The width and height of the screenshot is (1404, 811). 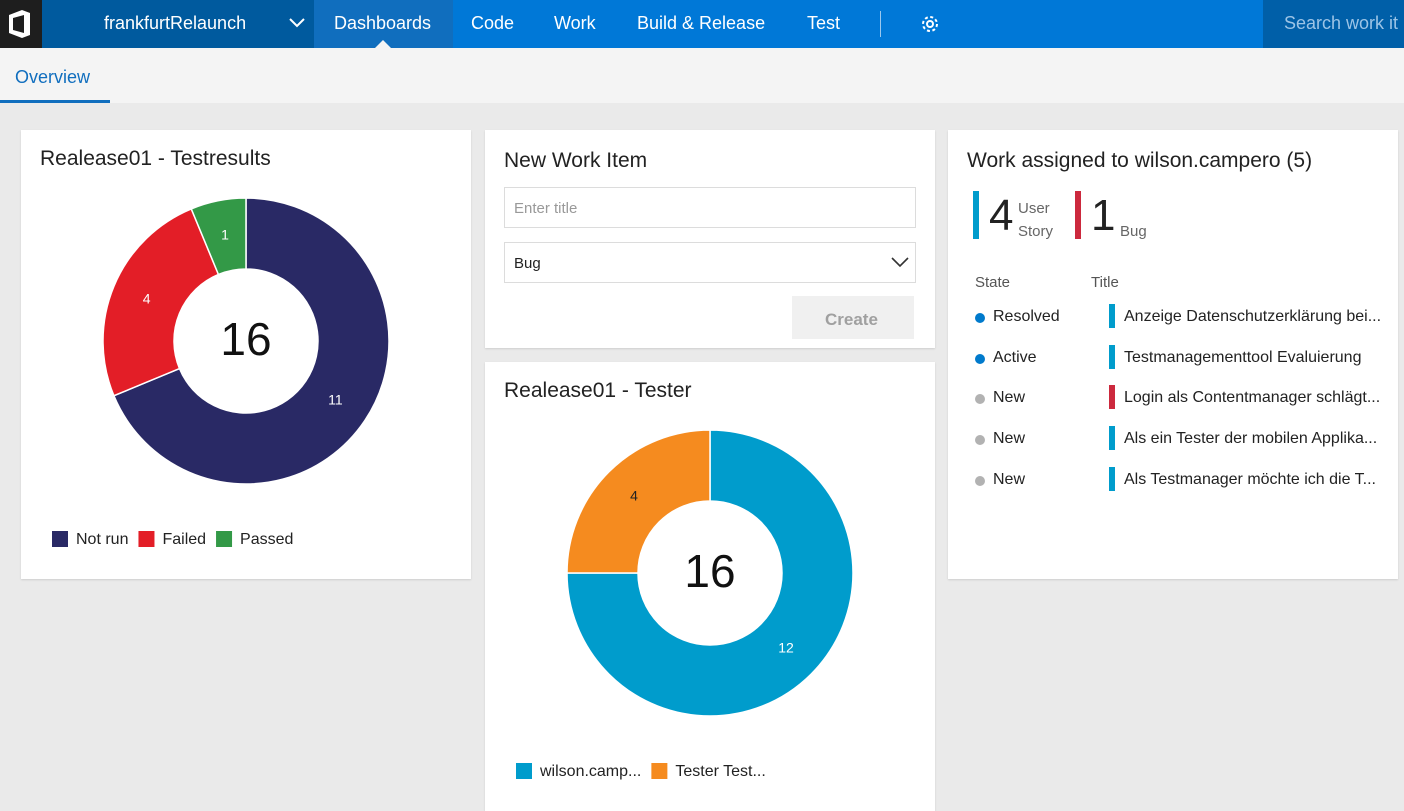 I want to click on button-label: Create, so click(x=851, y=320).